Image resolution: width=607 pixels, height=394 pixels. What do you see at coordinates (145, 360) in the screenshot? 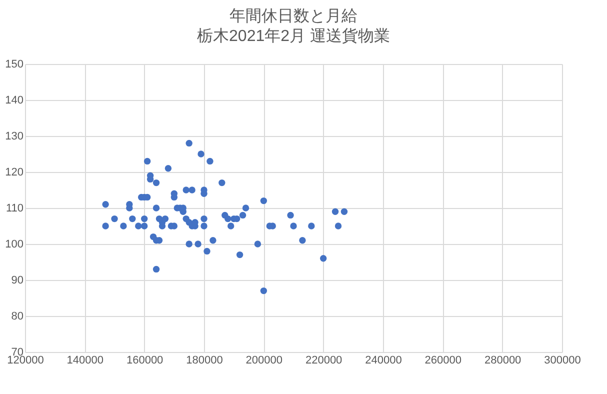
I see `x-tick-label: 160000` at bounding box center [145, 360].